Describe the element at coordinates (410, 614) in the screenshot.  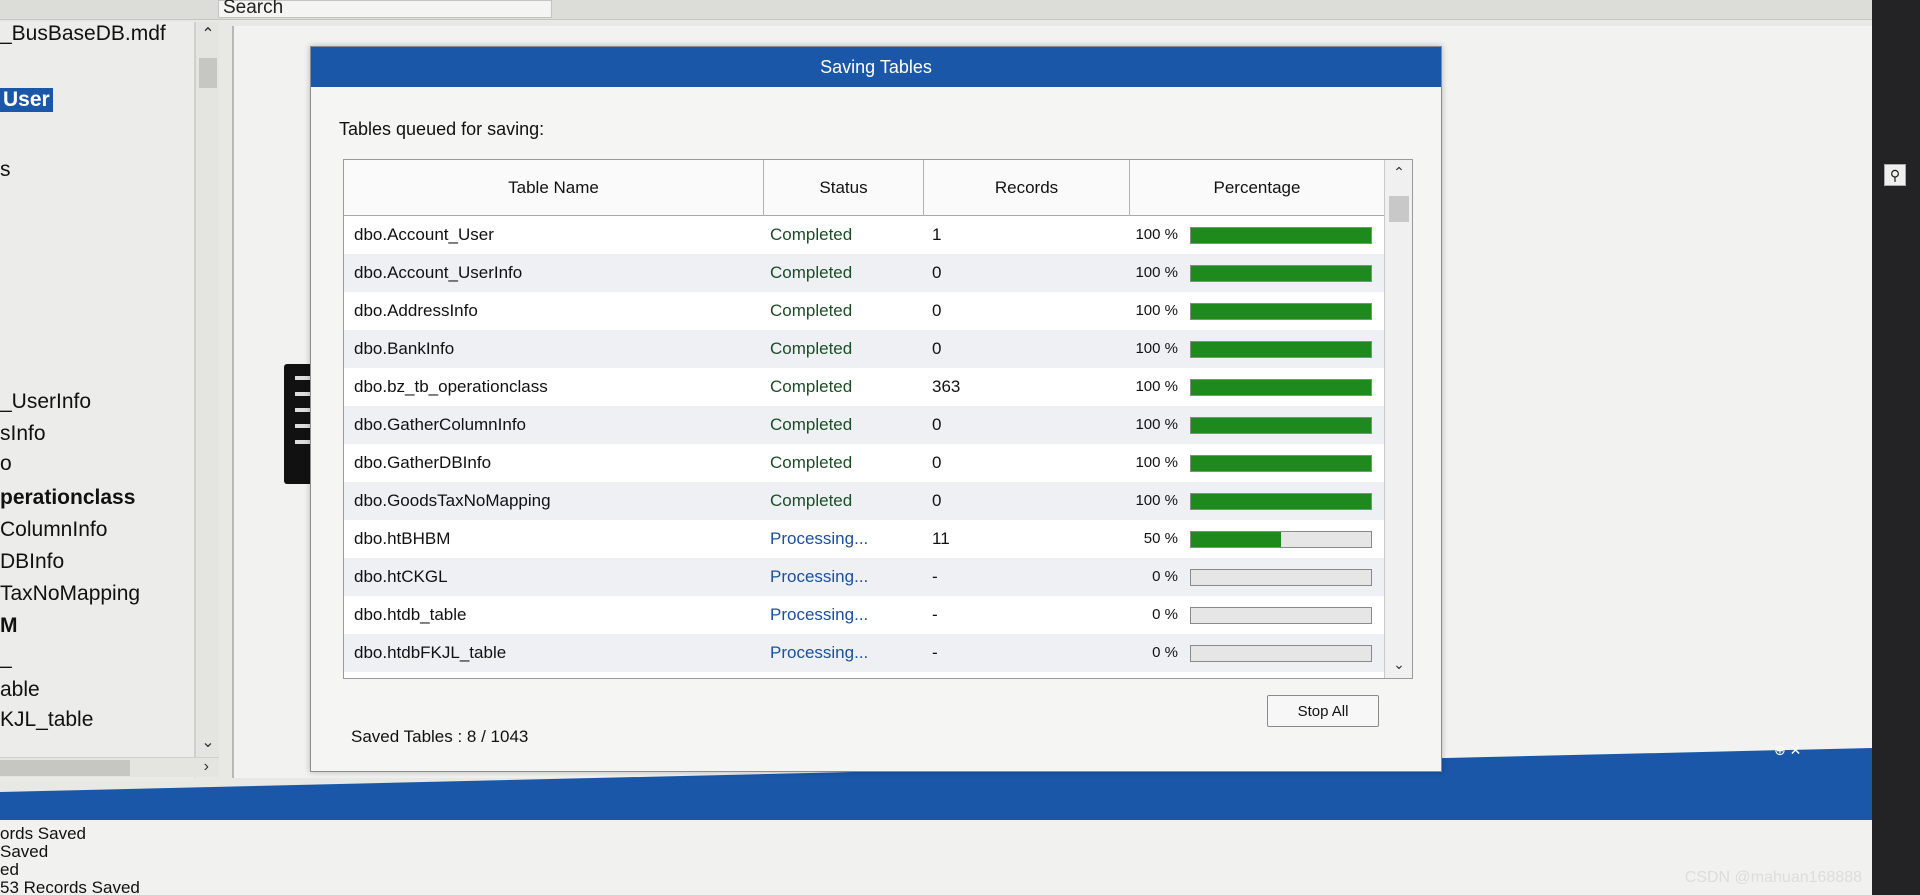
I see `table-name-cell: dbo.htdb_table` at that location.